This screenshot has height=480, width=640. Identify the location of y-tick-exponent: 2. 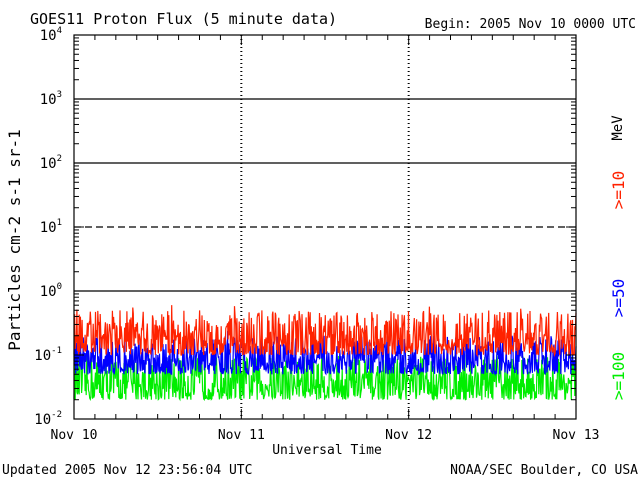
(59, 159).